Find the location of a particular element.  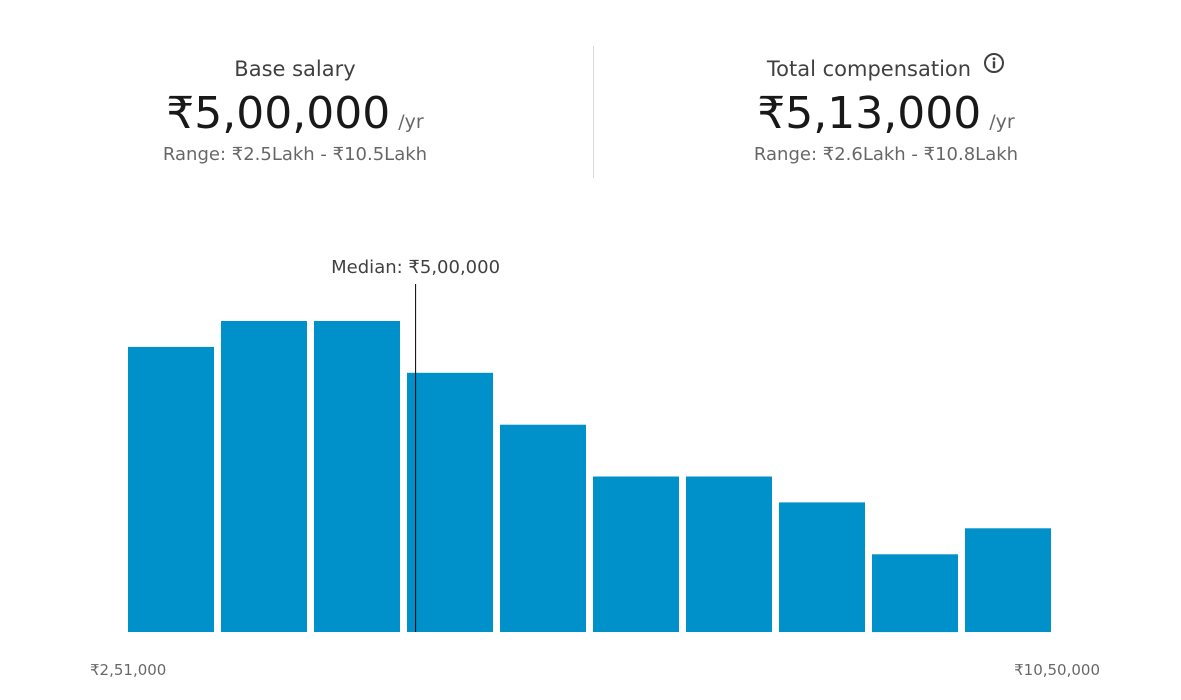

median-label: Median: ₹5,00,000 is located at coordinates (415, 267).